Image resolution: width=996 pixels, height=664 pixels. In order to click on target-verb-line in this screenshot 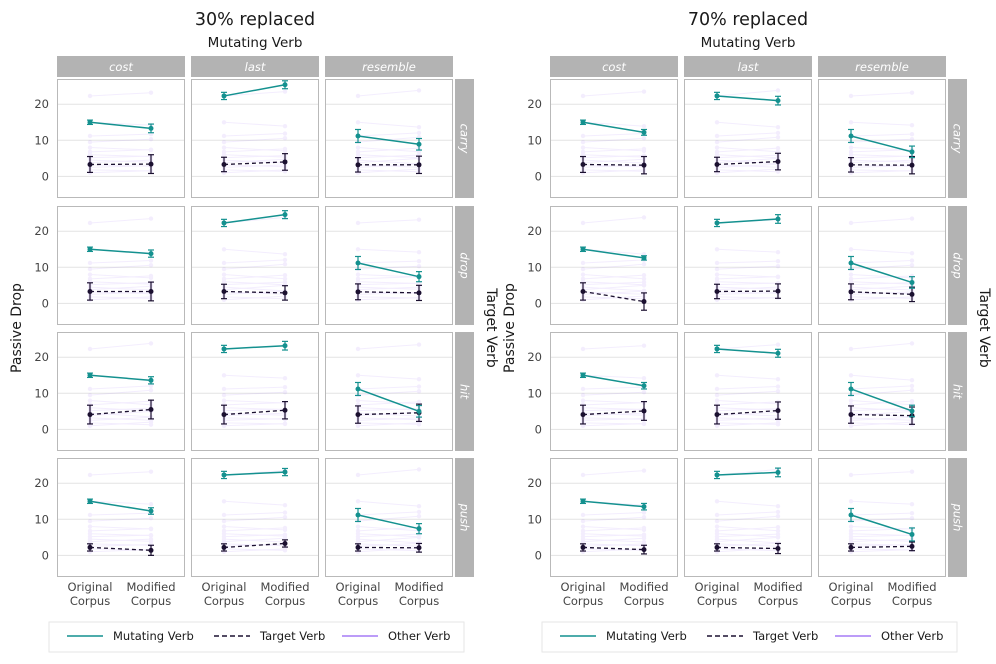, I will do `click(881, 415)`.